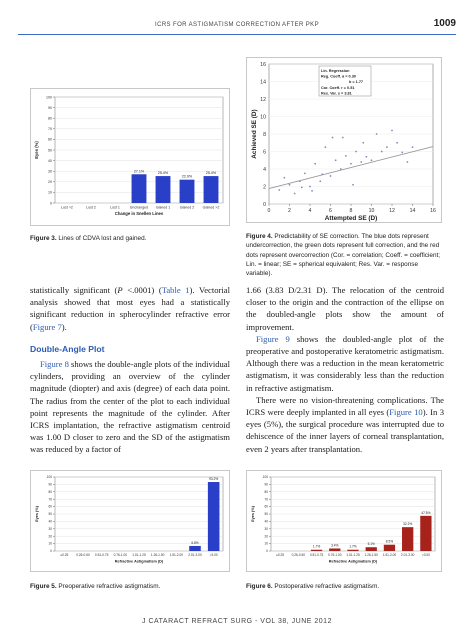  Describe the element at coordinates (67, 208) in the screenshot. I see `x-tick-label: Lost >2` at that location.